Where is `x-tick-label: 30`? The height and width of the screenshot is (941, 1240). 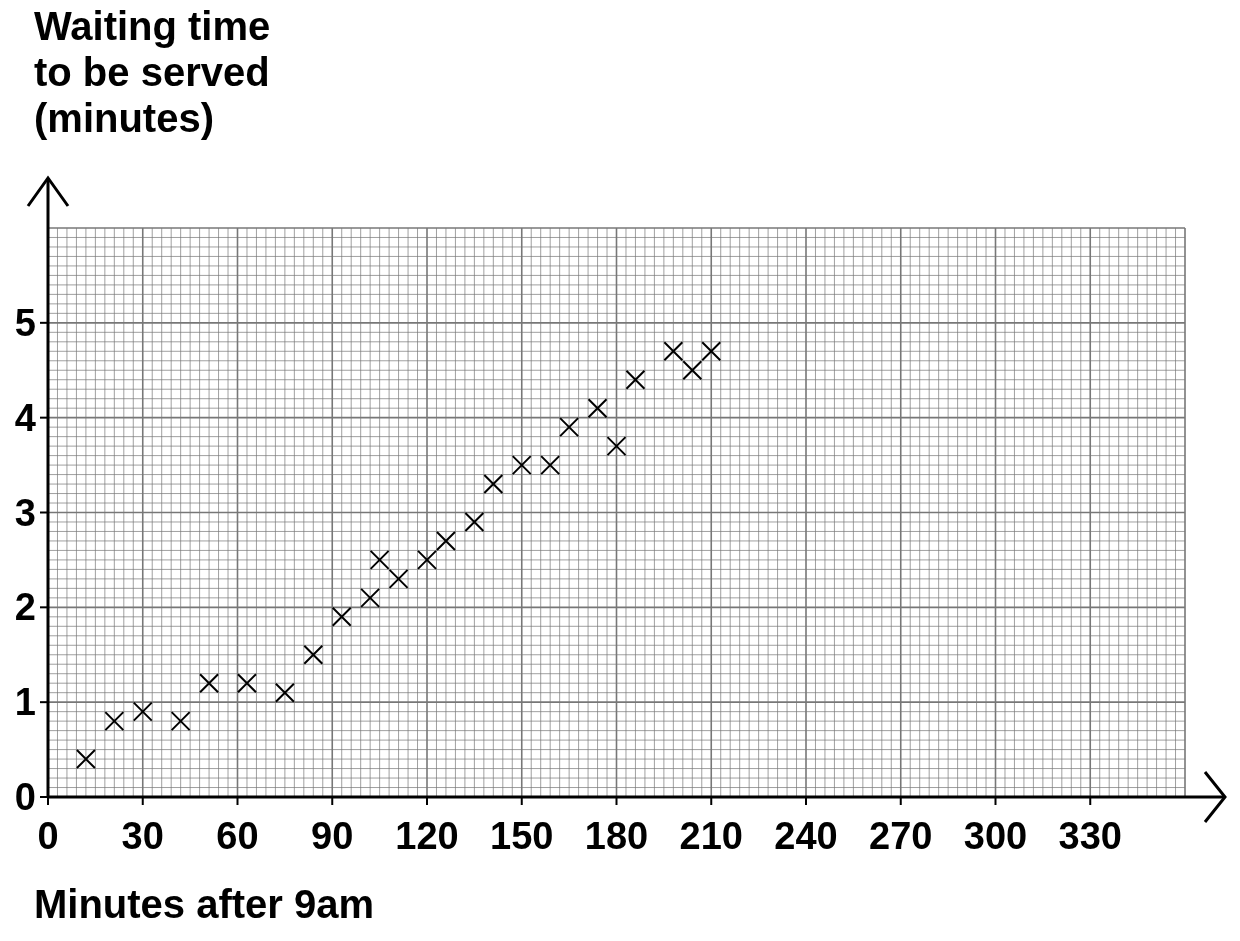
x-tick-label: 30 is located at coordinates (142, 836).